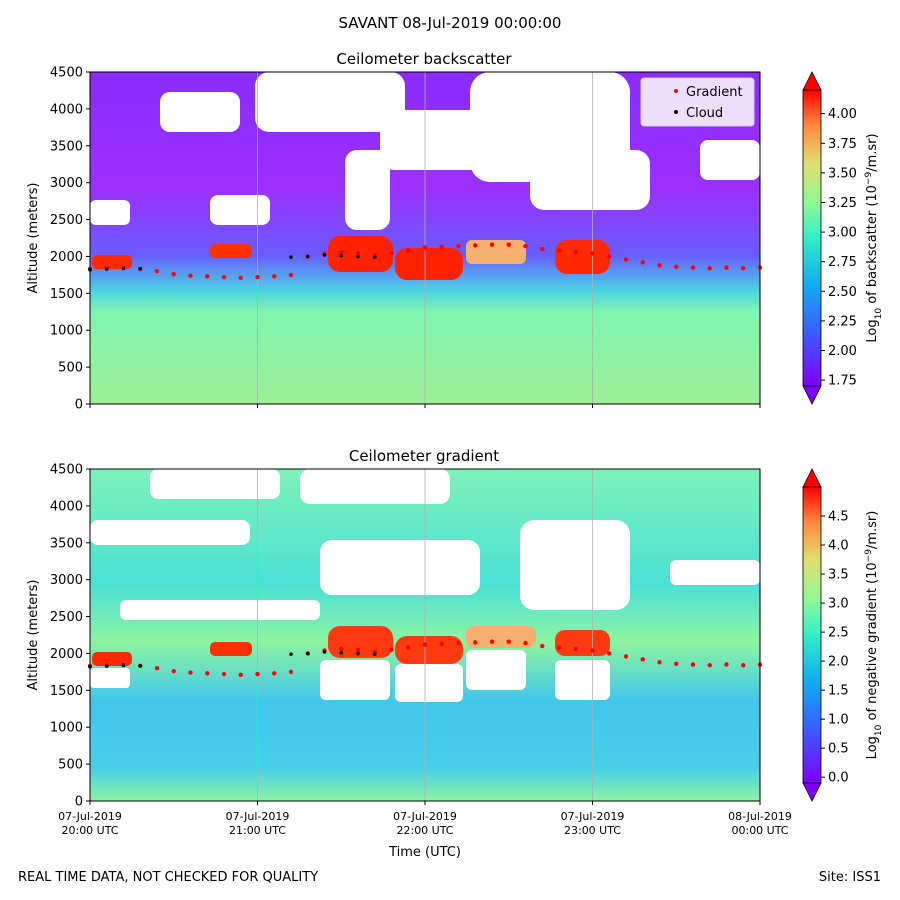 The width and height of the screenshot is (900, 900). What do you see at coordinates (842, 203) in the screenshot?
I see `colorbar-tick-label: 3.25` at bounding box center [842, 203].